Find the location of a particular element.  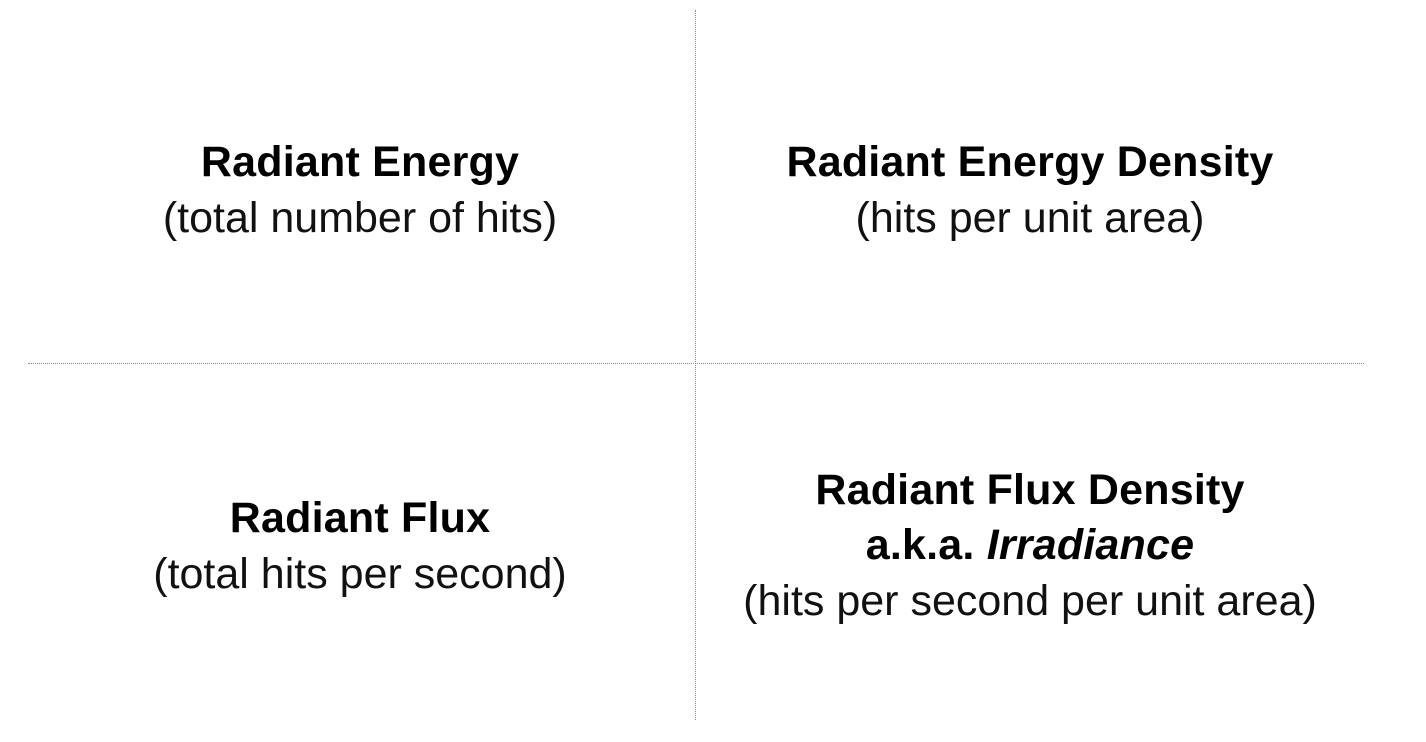

quadrant-title: Radiant Flux is located at coordinates (360, 518).